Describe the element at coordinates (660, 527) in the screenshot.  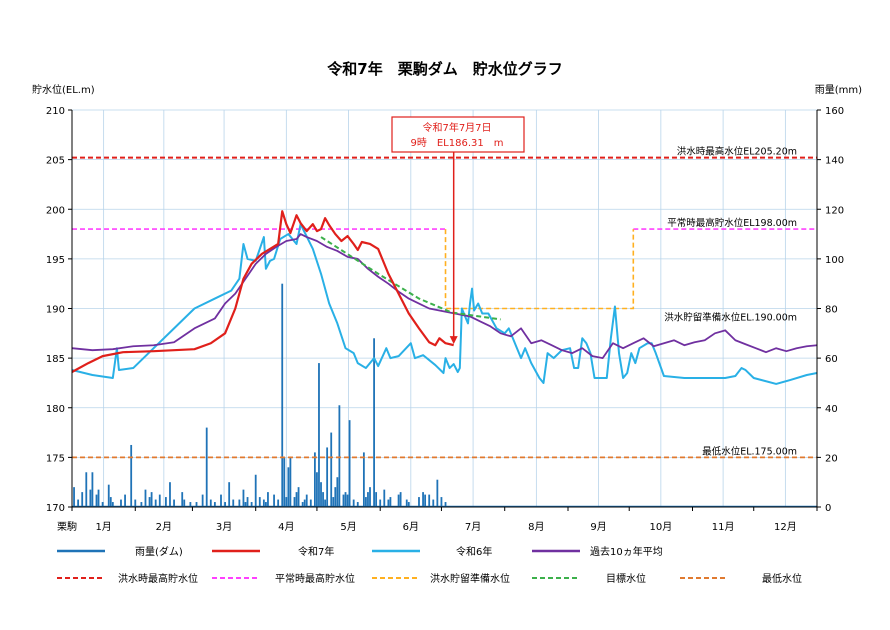
I see `month-label: 10月` at that location.